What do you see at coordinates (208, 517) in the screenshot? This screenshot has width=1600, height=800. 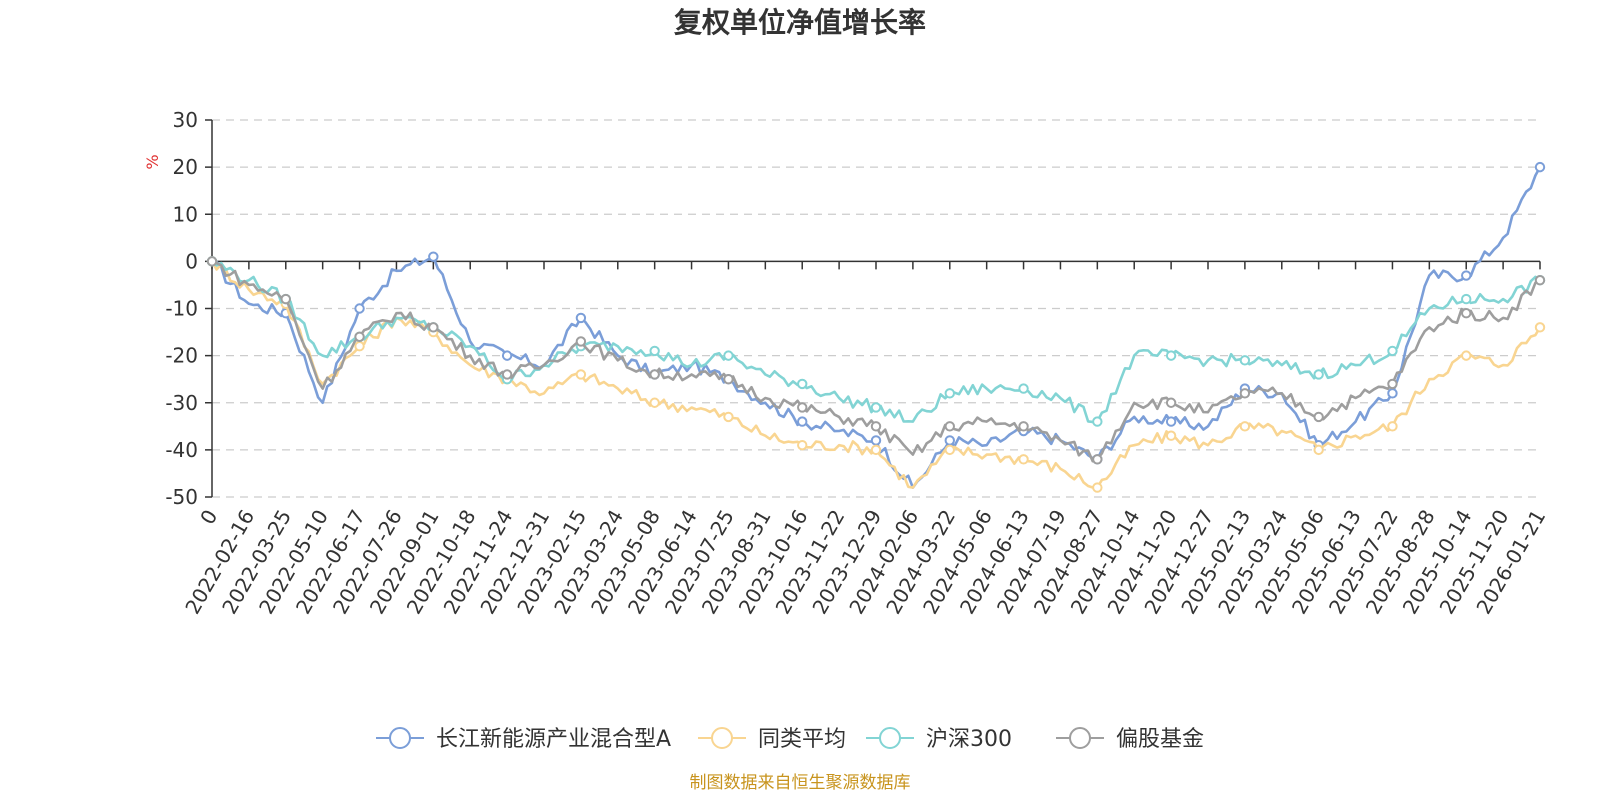 I see `x-tick-label: 0` at bounding box center [208, 517].